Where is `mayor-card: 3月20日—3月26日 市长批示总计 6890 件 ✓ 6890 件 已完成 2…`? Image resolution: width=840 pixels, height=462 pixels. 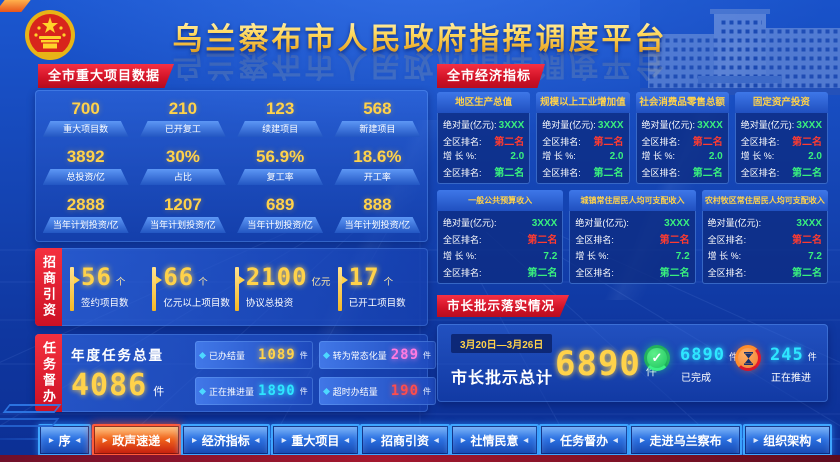
mayor-card: 3月20日—3月26日 市长批示总计 6890 件 ✓ 6890 件 已完成 2… is located at coordinates (632, 363).